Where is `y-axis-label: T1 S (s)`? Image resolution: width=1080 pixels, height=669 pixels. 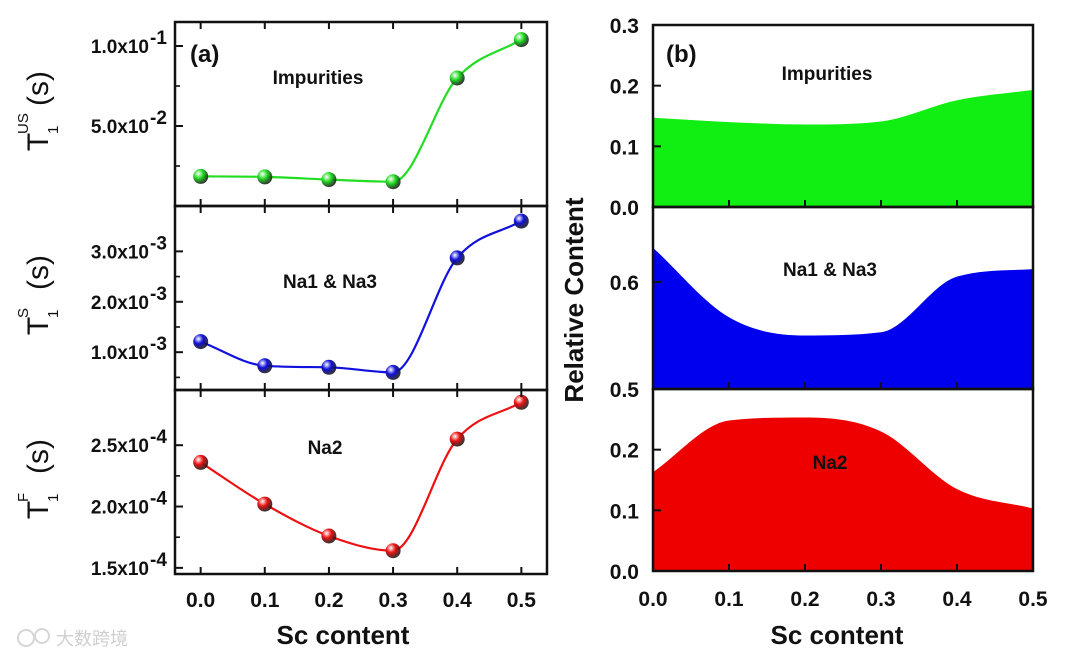
y-axis-label: T1 S (s) is located at coordinates (38, 295).